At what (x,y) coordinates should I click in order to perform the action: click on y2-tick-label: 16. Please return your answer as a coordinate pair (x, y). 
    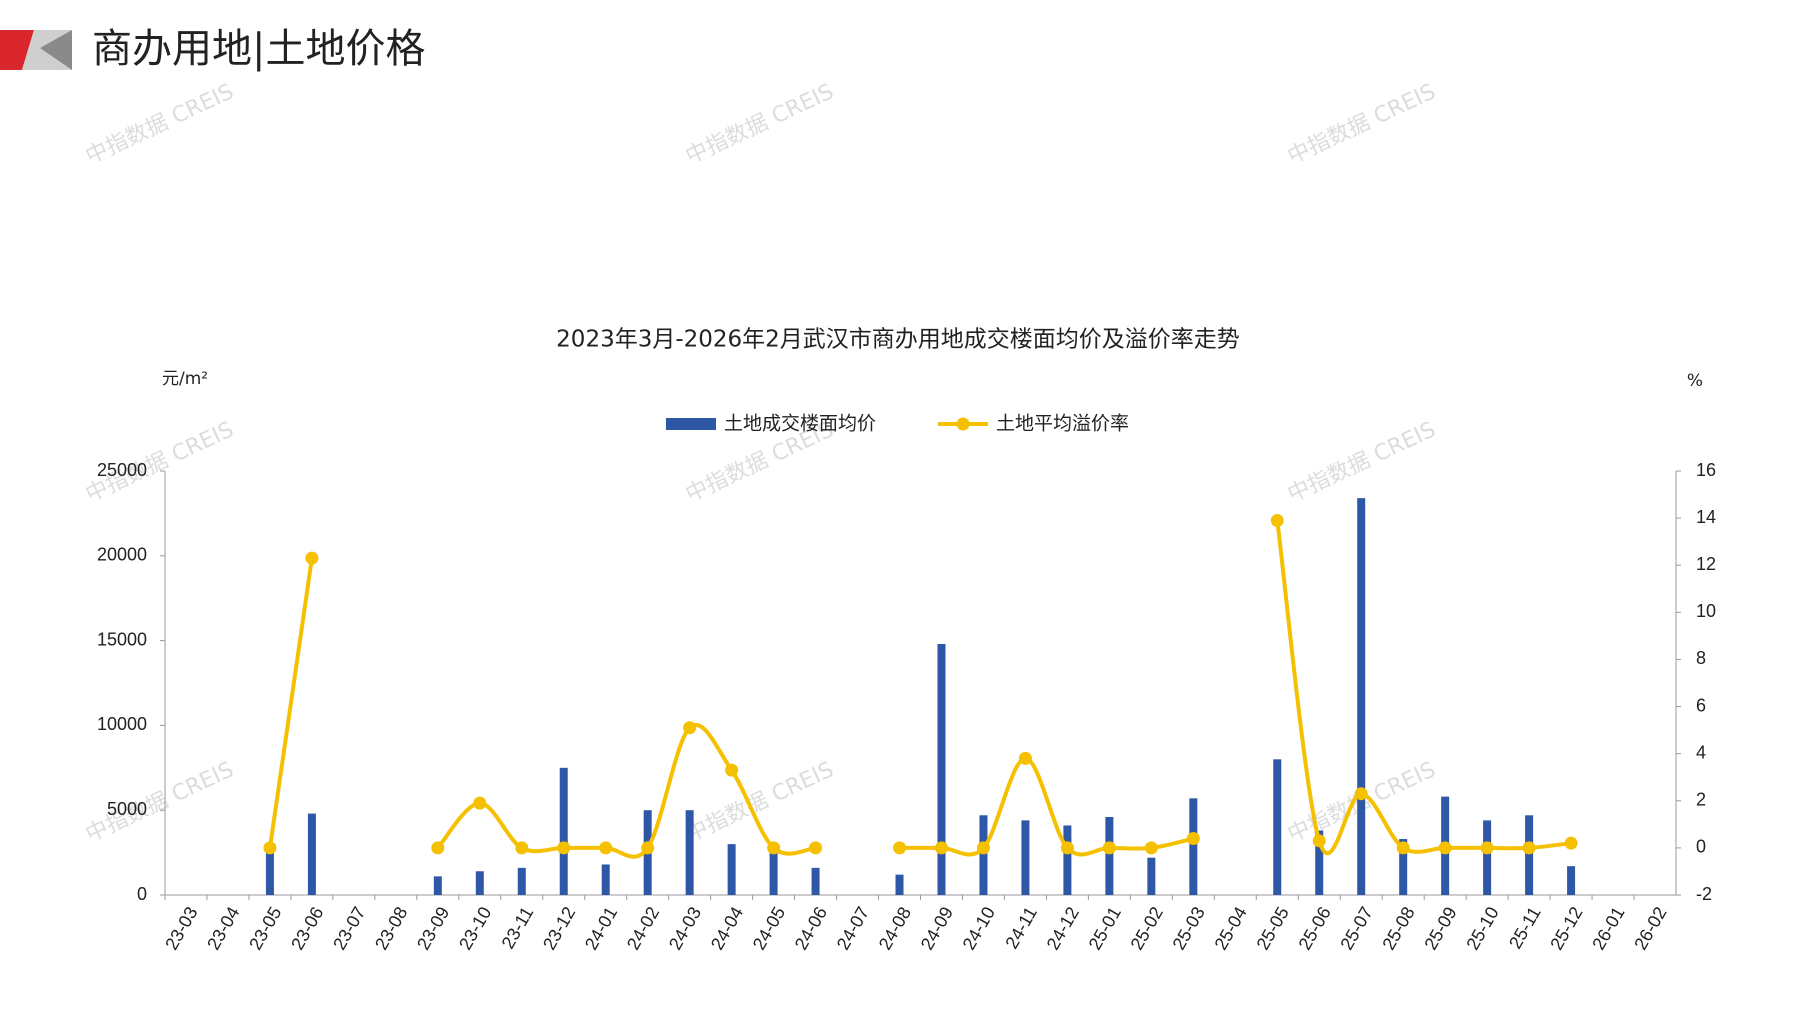
    Looking at the image, I should click on (1706, 470).